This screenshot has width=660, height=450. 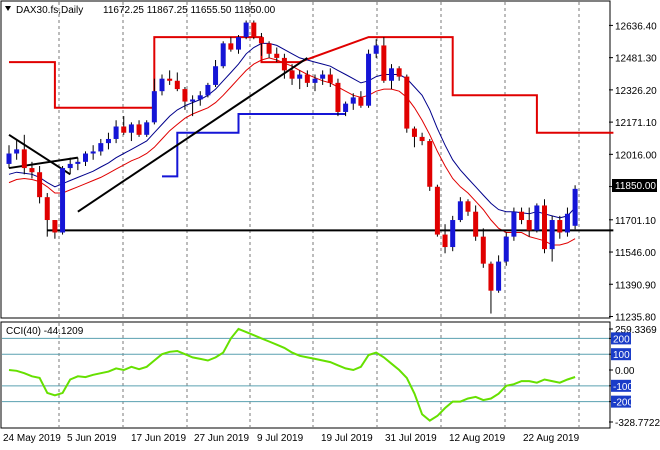 I want to click on chart-header-ohlc: 11672.25 11867.25 11655.50 11850.00, so click(x=189, y=10).